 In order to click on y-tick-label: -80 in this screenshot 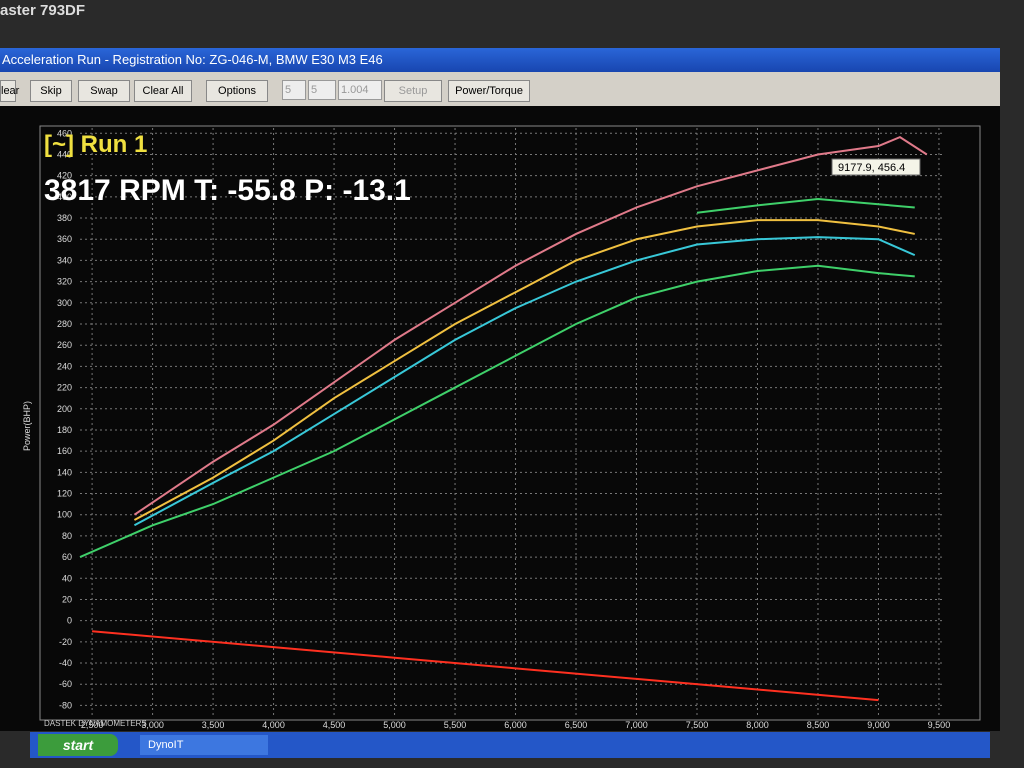, I will do `click(65, 705)`.